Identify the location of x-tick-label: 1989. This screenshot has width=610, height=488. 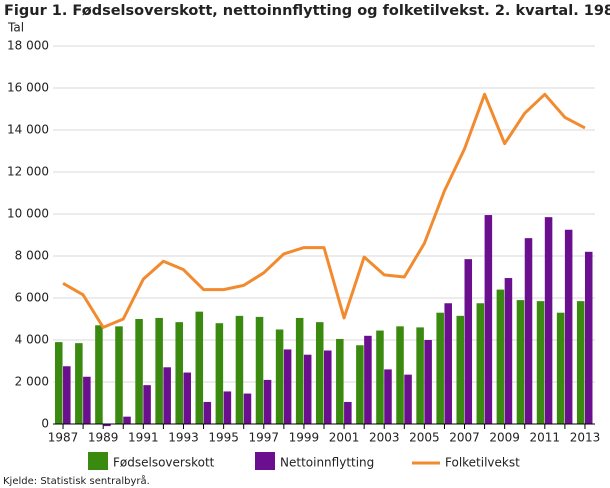
(103, 438).